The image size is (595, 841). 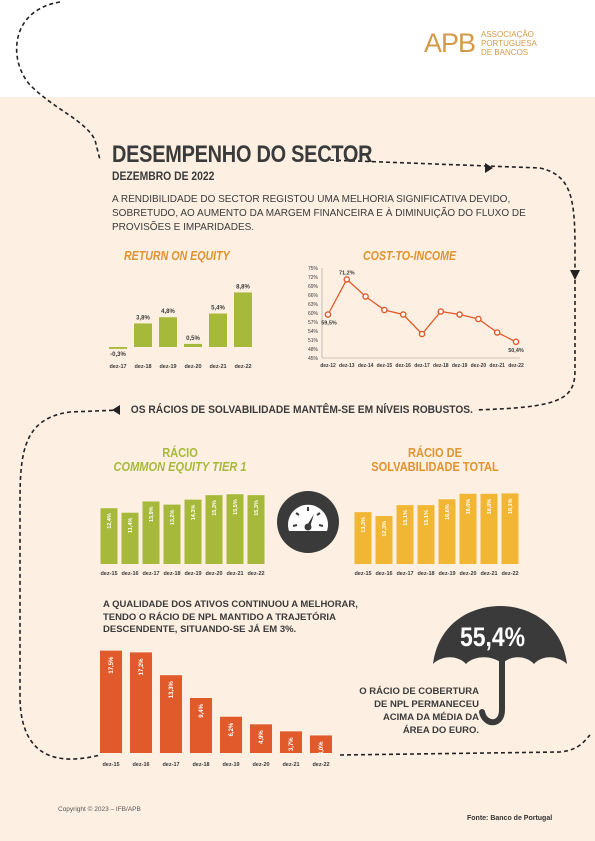 I want to click on cti-y-tick: 48%, so click(x=313, y=350).